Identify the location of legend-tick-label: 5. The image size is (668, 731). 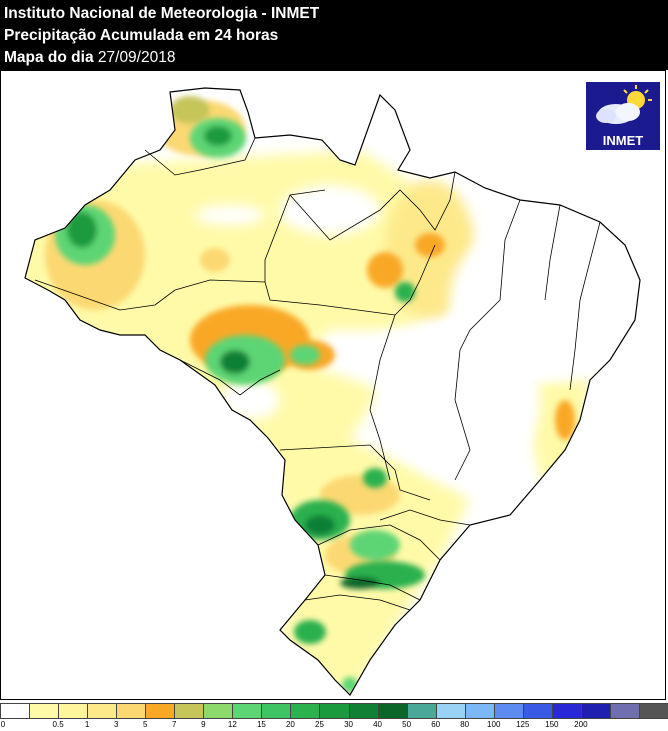
(145, 724).